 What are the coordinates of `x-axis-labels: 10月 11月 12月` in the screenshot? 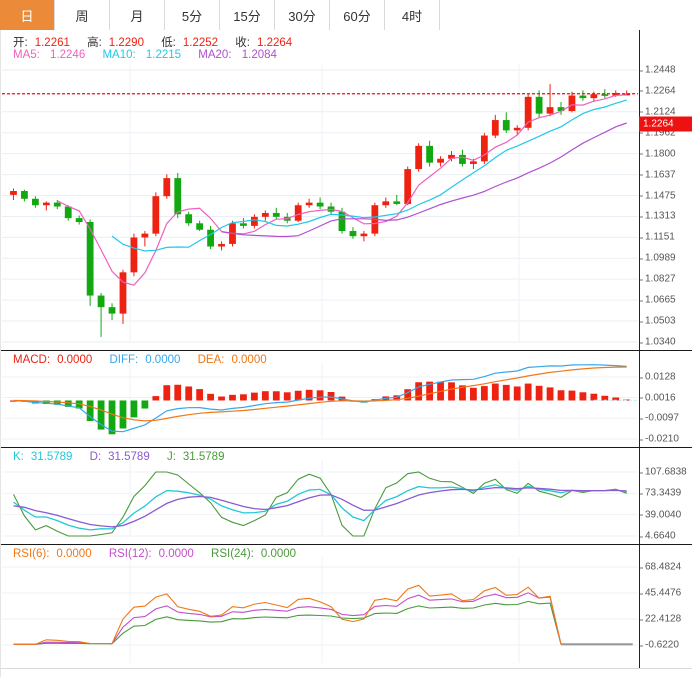 It's located at (346, 672).